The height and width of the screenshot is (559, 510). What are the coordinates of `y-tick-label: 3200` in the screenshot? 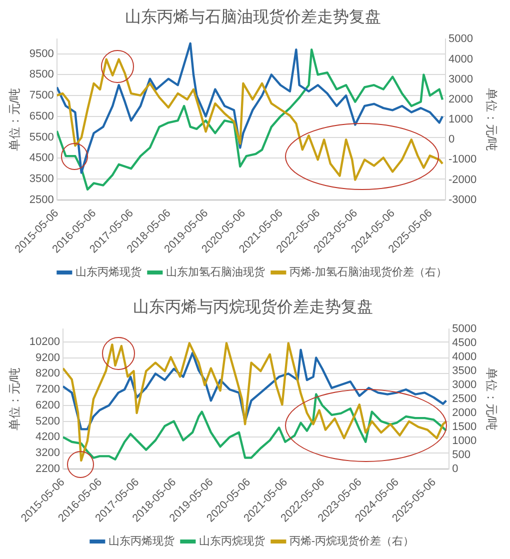 It's located at (48, 453).